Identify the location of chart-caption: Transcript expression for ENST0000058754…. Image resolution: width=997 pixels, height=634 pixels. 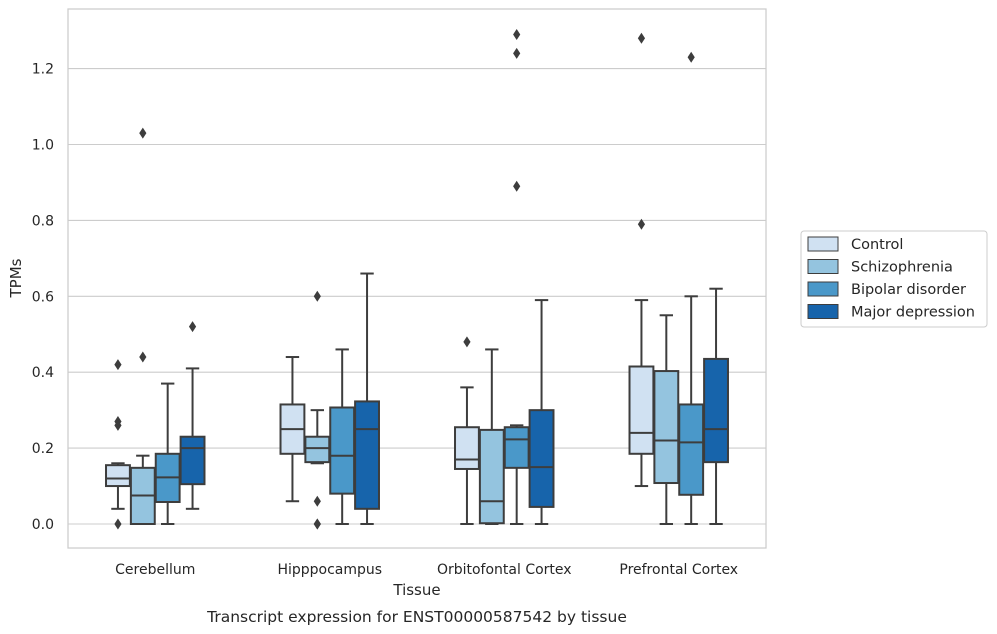
(416, 617).